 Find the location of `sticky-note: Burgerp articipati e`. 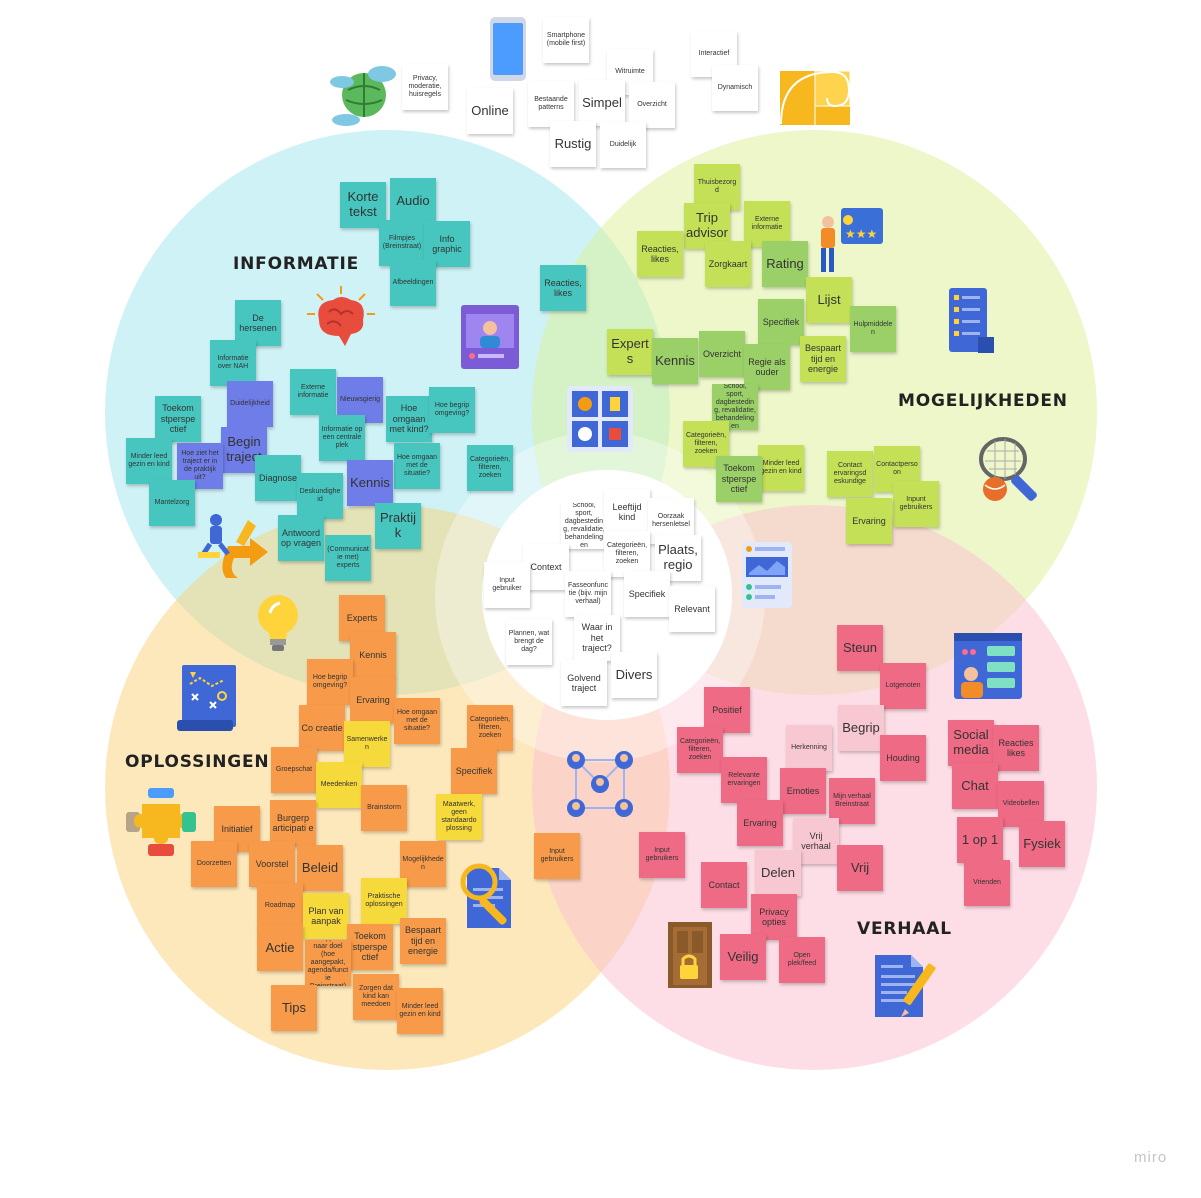

sticky-note: Burgerp articipati e is located at coordinates (293, 823).